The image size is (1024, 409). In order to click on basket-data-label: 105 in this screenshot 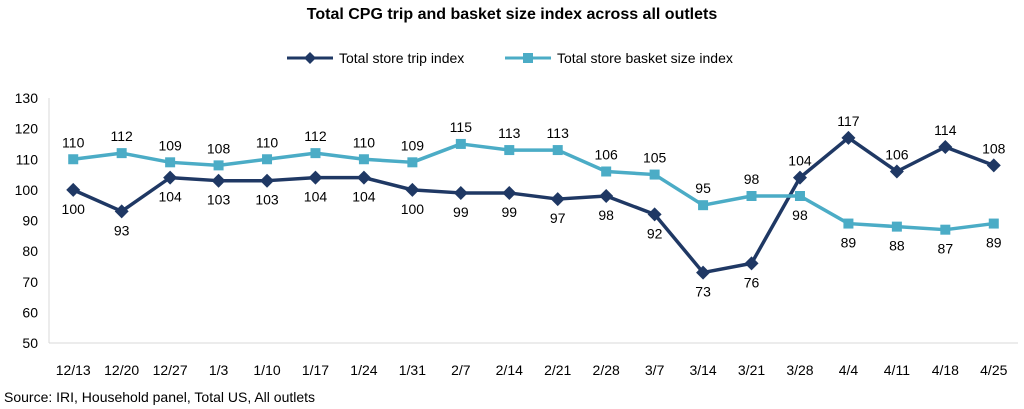, I will do `click(655, 158)`.